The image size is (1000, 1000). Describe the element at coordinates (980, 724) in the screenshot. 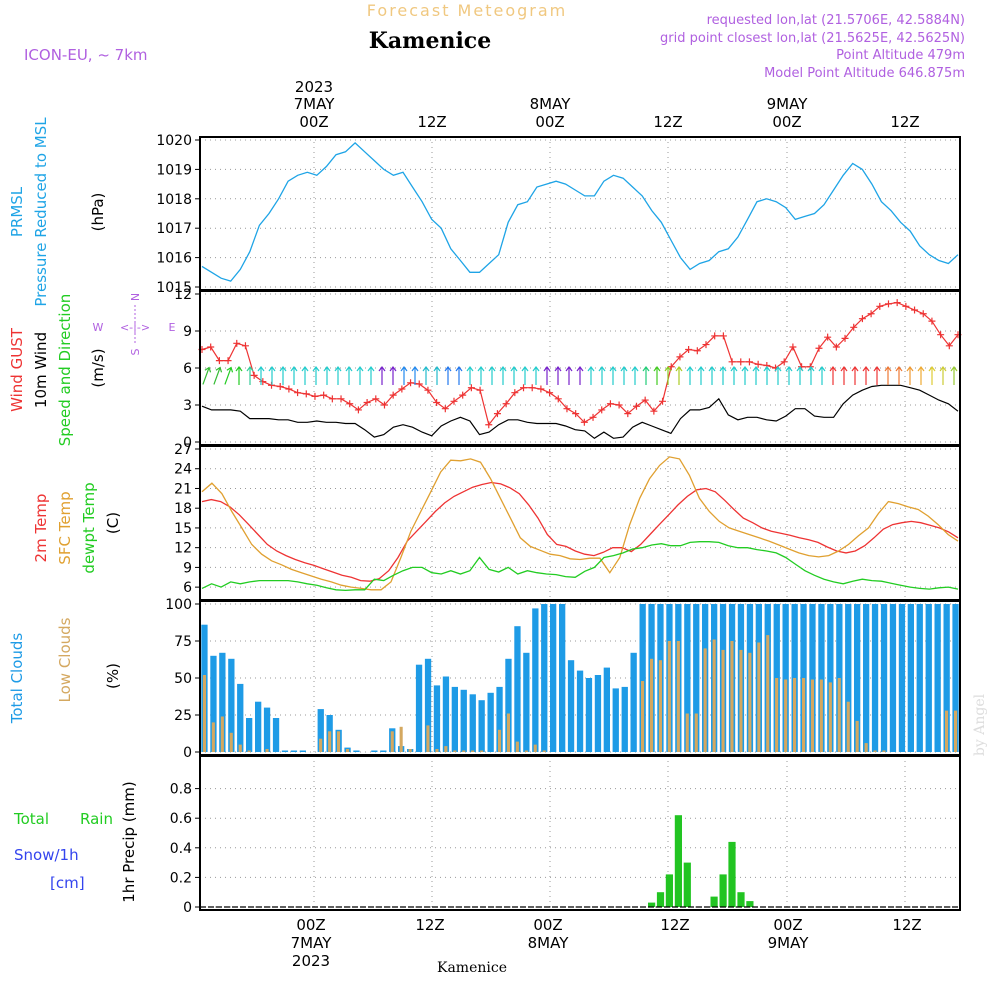

I see `credit-watermark: by Angel` at that location.